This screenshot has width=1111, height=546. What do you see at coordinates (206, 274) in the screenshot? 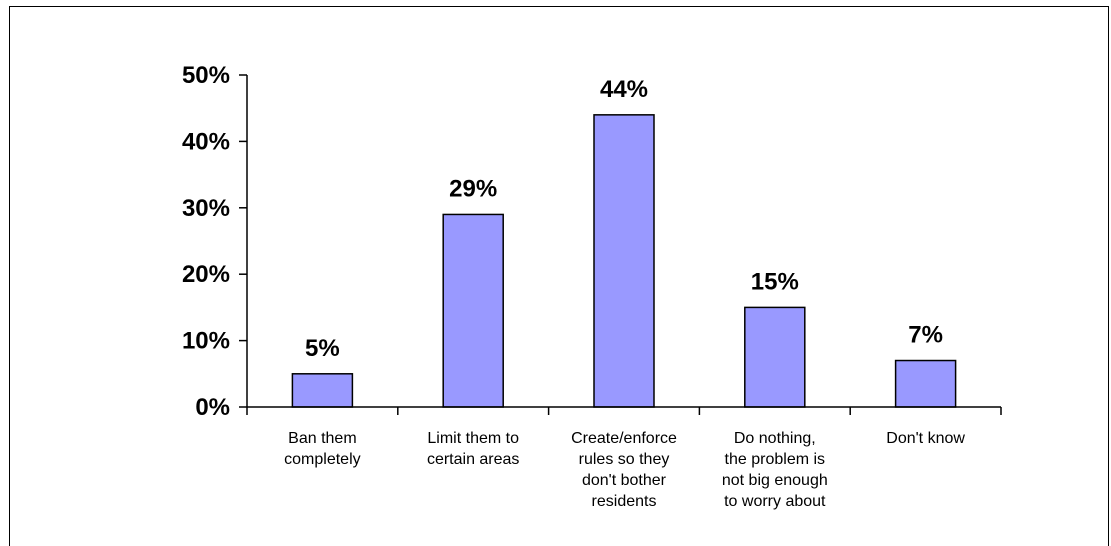
I see `y-tick-label: 20%` at bounding box center [206, 274].